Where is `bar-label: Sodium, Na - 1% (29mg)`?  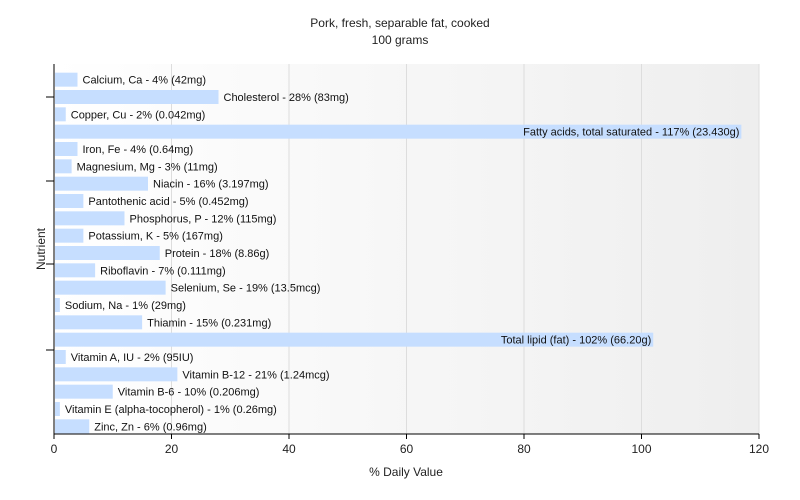 bar-label: Sodium, Na - 1% (29mg) is located at coordinates (125, 306).